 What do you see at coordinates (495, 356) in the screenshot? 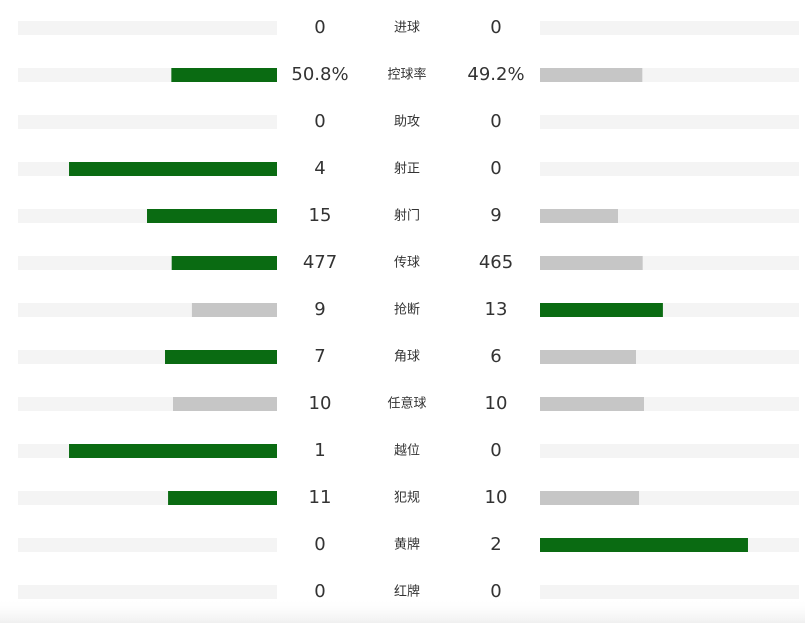
I see `away-value: 6` at bounding box center [495, 356].